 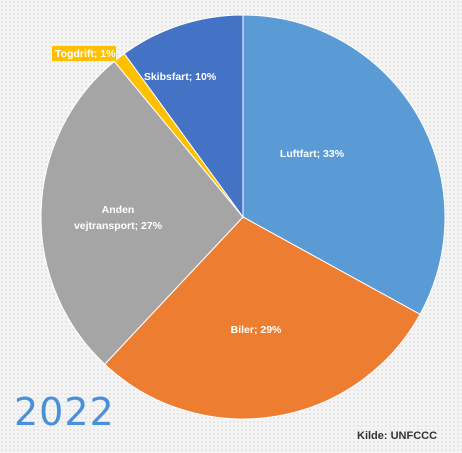 What do you see at coordinates (256, 330) in the screenshot?
I see `slice-label-1: Biler; 29%` at bounding box center [256, 330].